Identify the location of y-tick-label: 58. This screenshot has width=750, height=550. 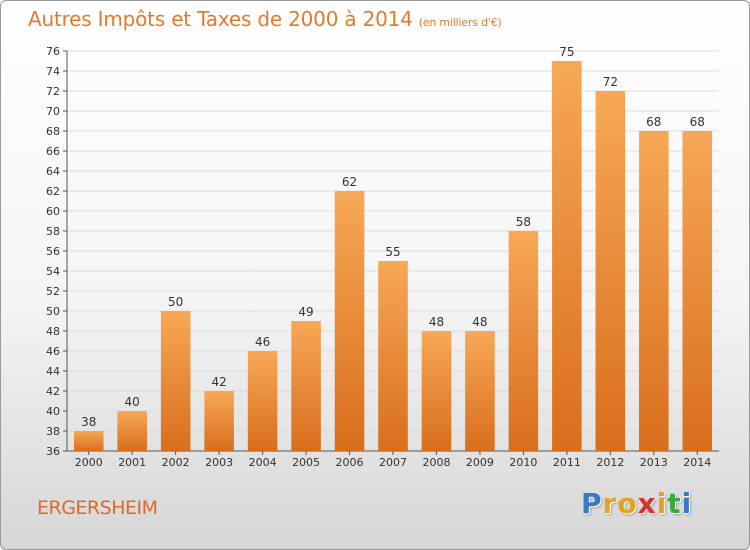
(53, 231).